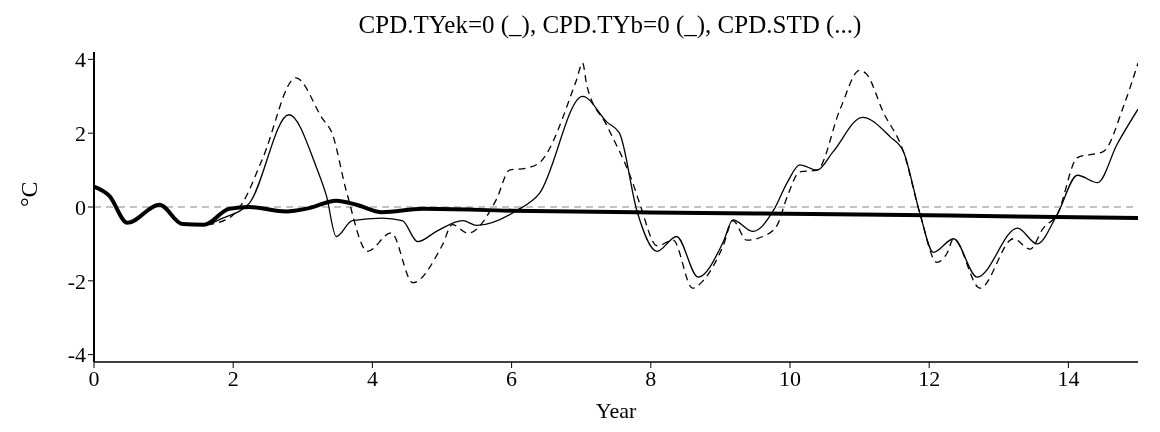  Describe the element at coordinates (372, 378) in the screenshot. I see `x-tick-label: 4` at that location.